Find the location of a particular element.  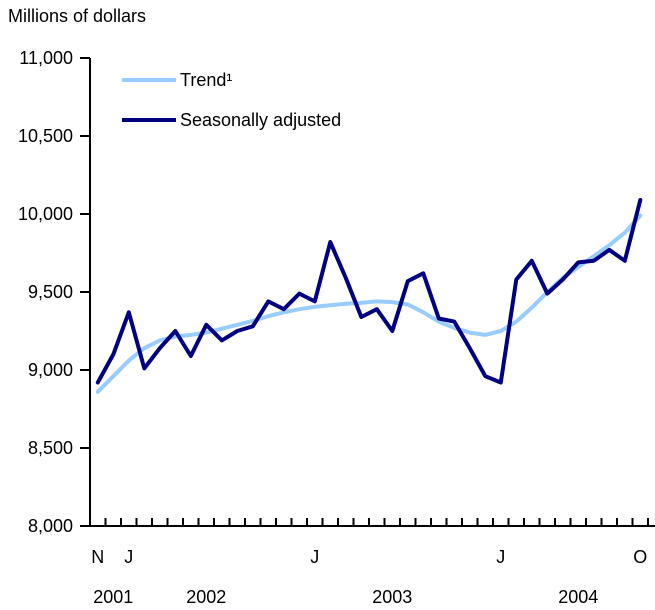

y-axis: 8,000 8,500 9,000 9,500 10,000 10,500 11,000 is located at coordinates (54, 292).